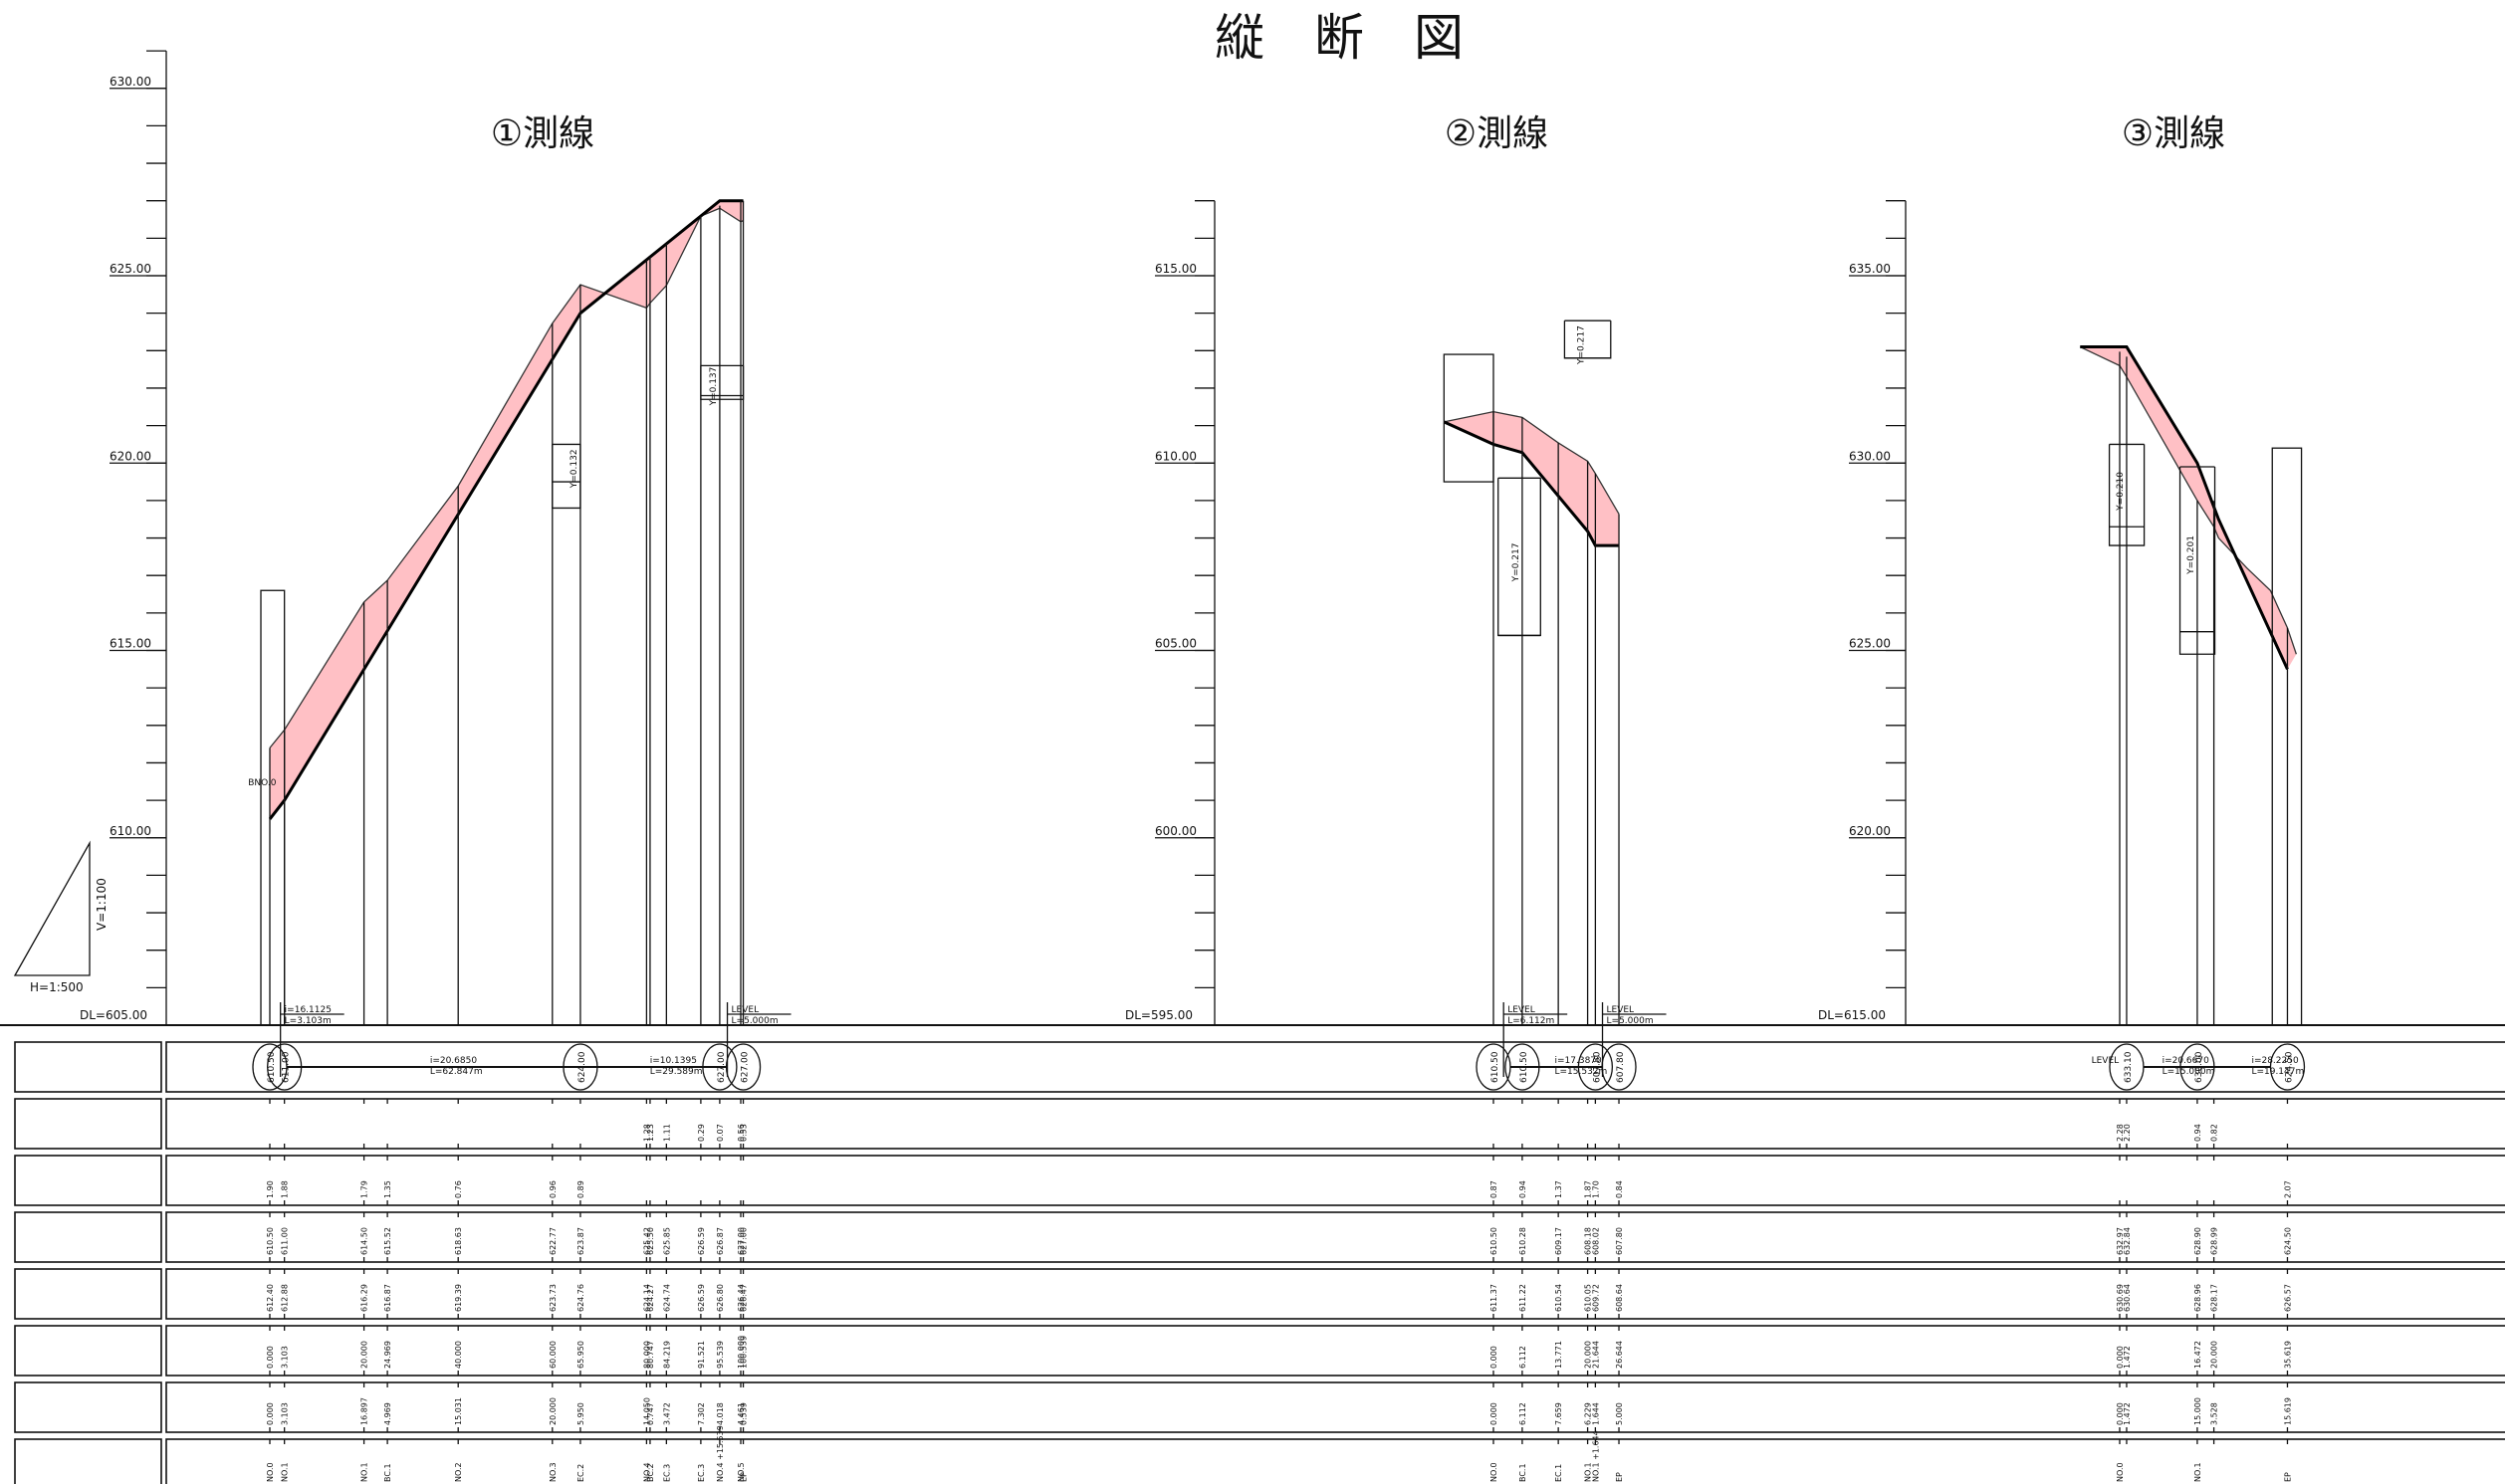 The image size is (2505, 1484). I want to click on row-value-plan: 632.84, so click(2127, 1241).